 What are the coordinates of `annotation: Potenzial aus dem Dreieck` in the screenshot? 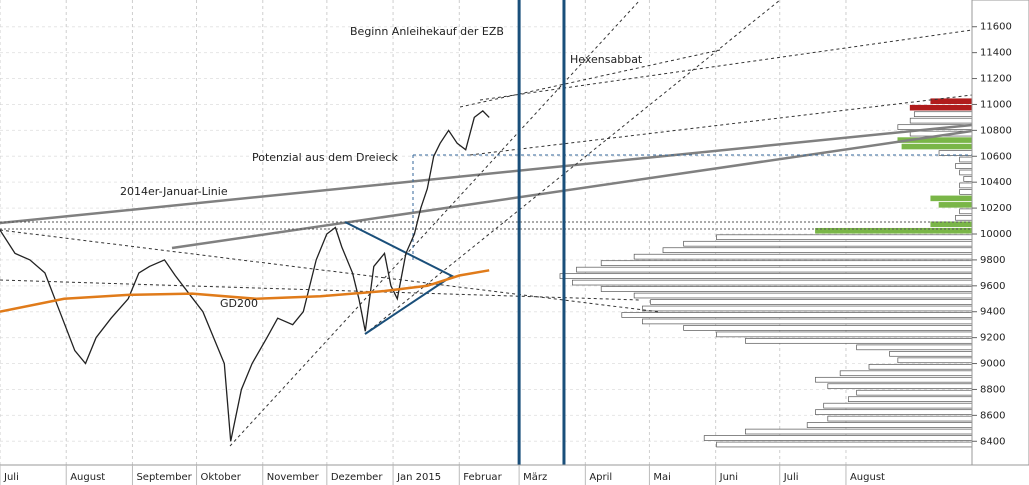 It's located at (325, 157).